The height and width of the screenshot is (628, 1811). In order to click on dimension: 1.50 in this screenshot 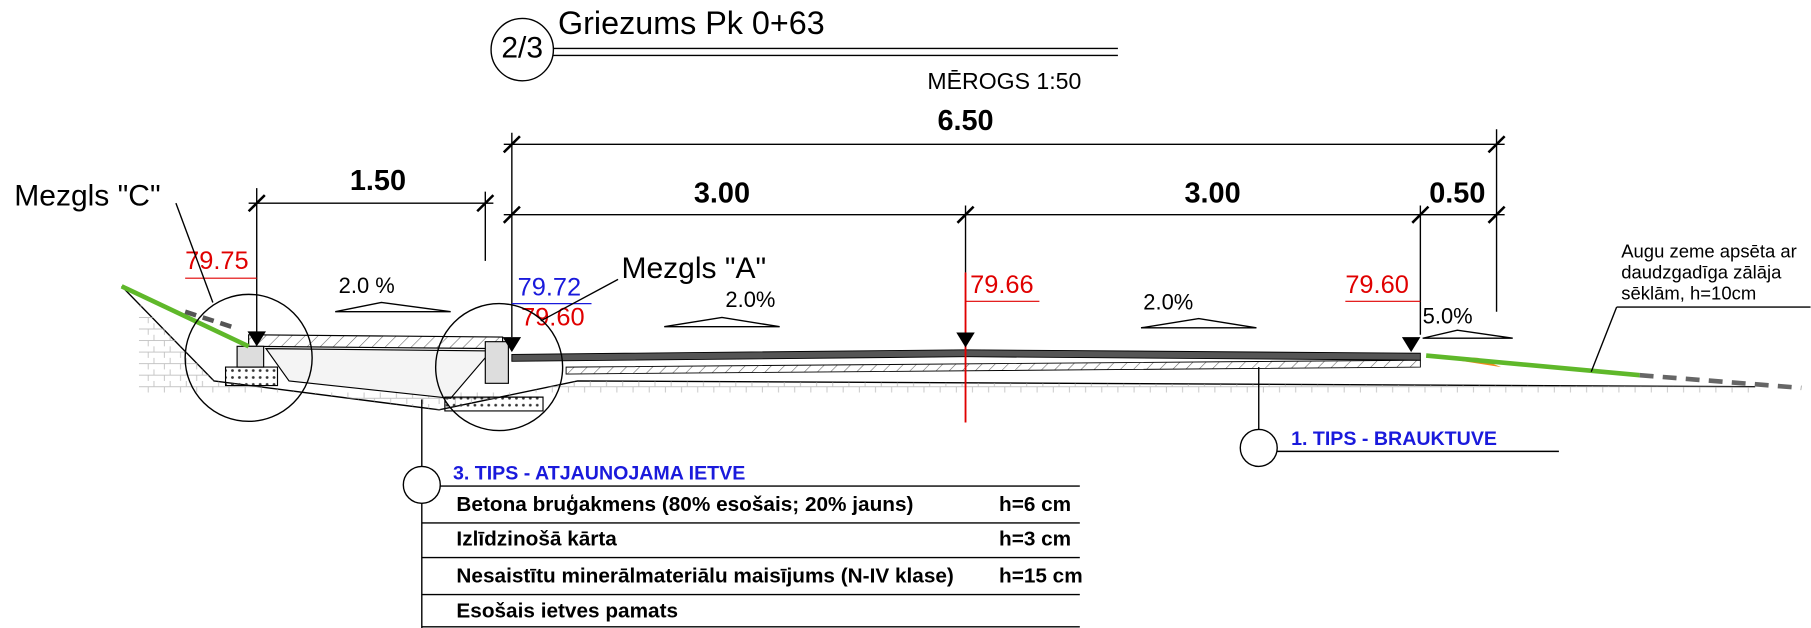, I will do `click(378, 181)`.